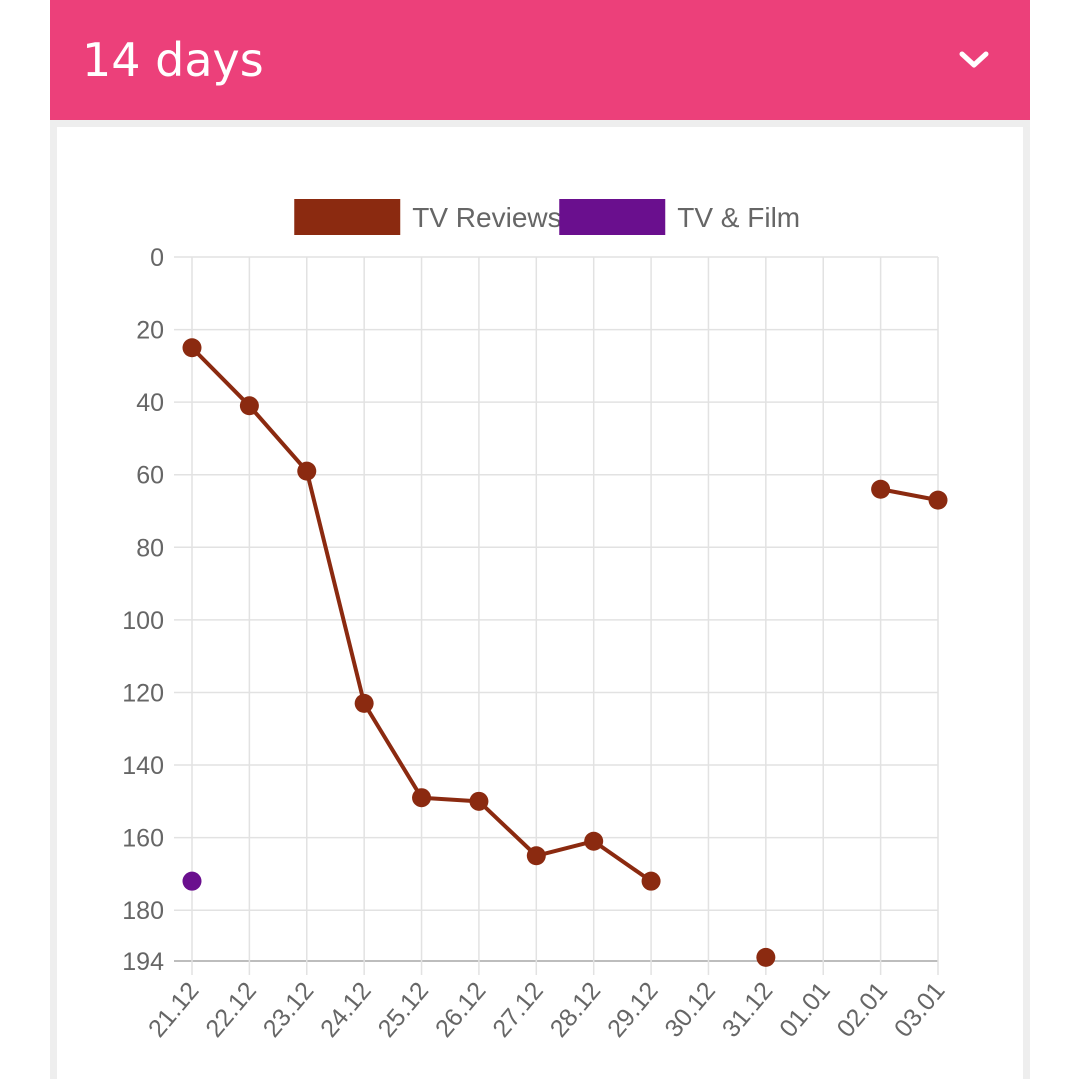  What do you see at coordinates (920, 1010) in the screenshot?
I see `x-tick-label: 03.01` at bounding box center [920, 1010].